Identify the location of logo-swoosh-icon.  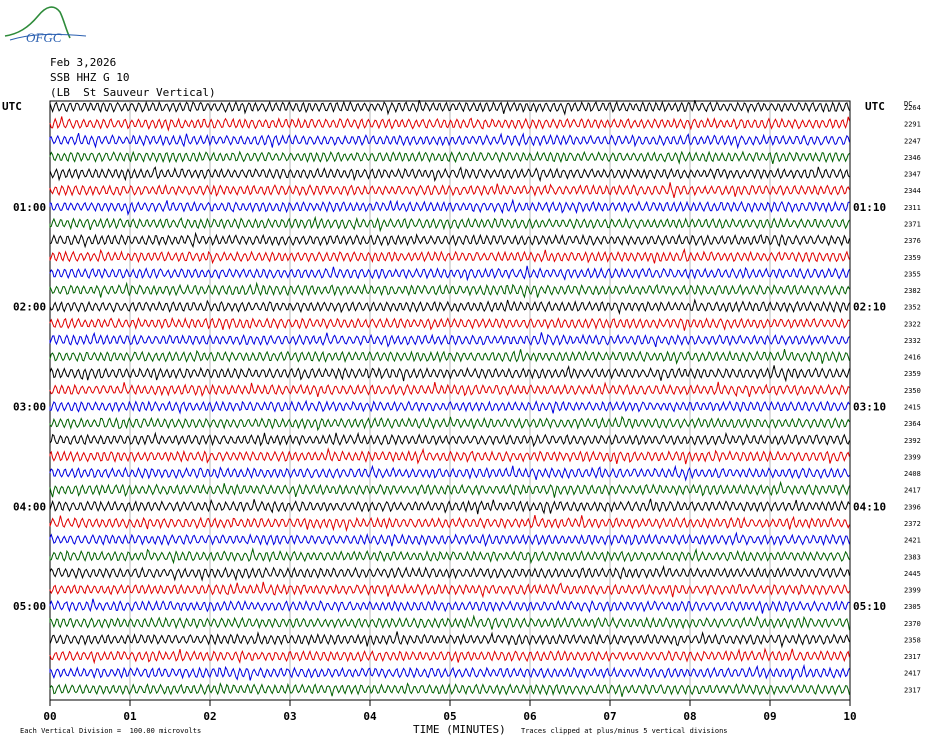
(48, 37).